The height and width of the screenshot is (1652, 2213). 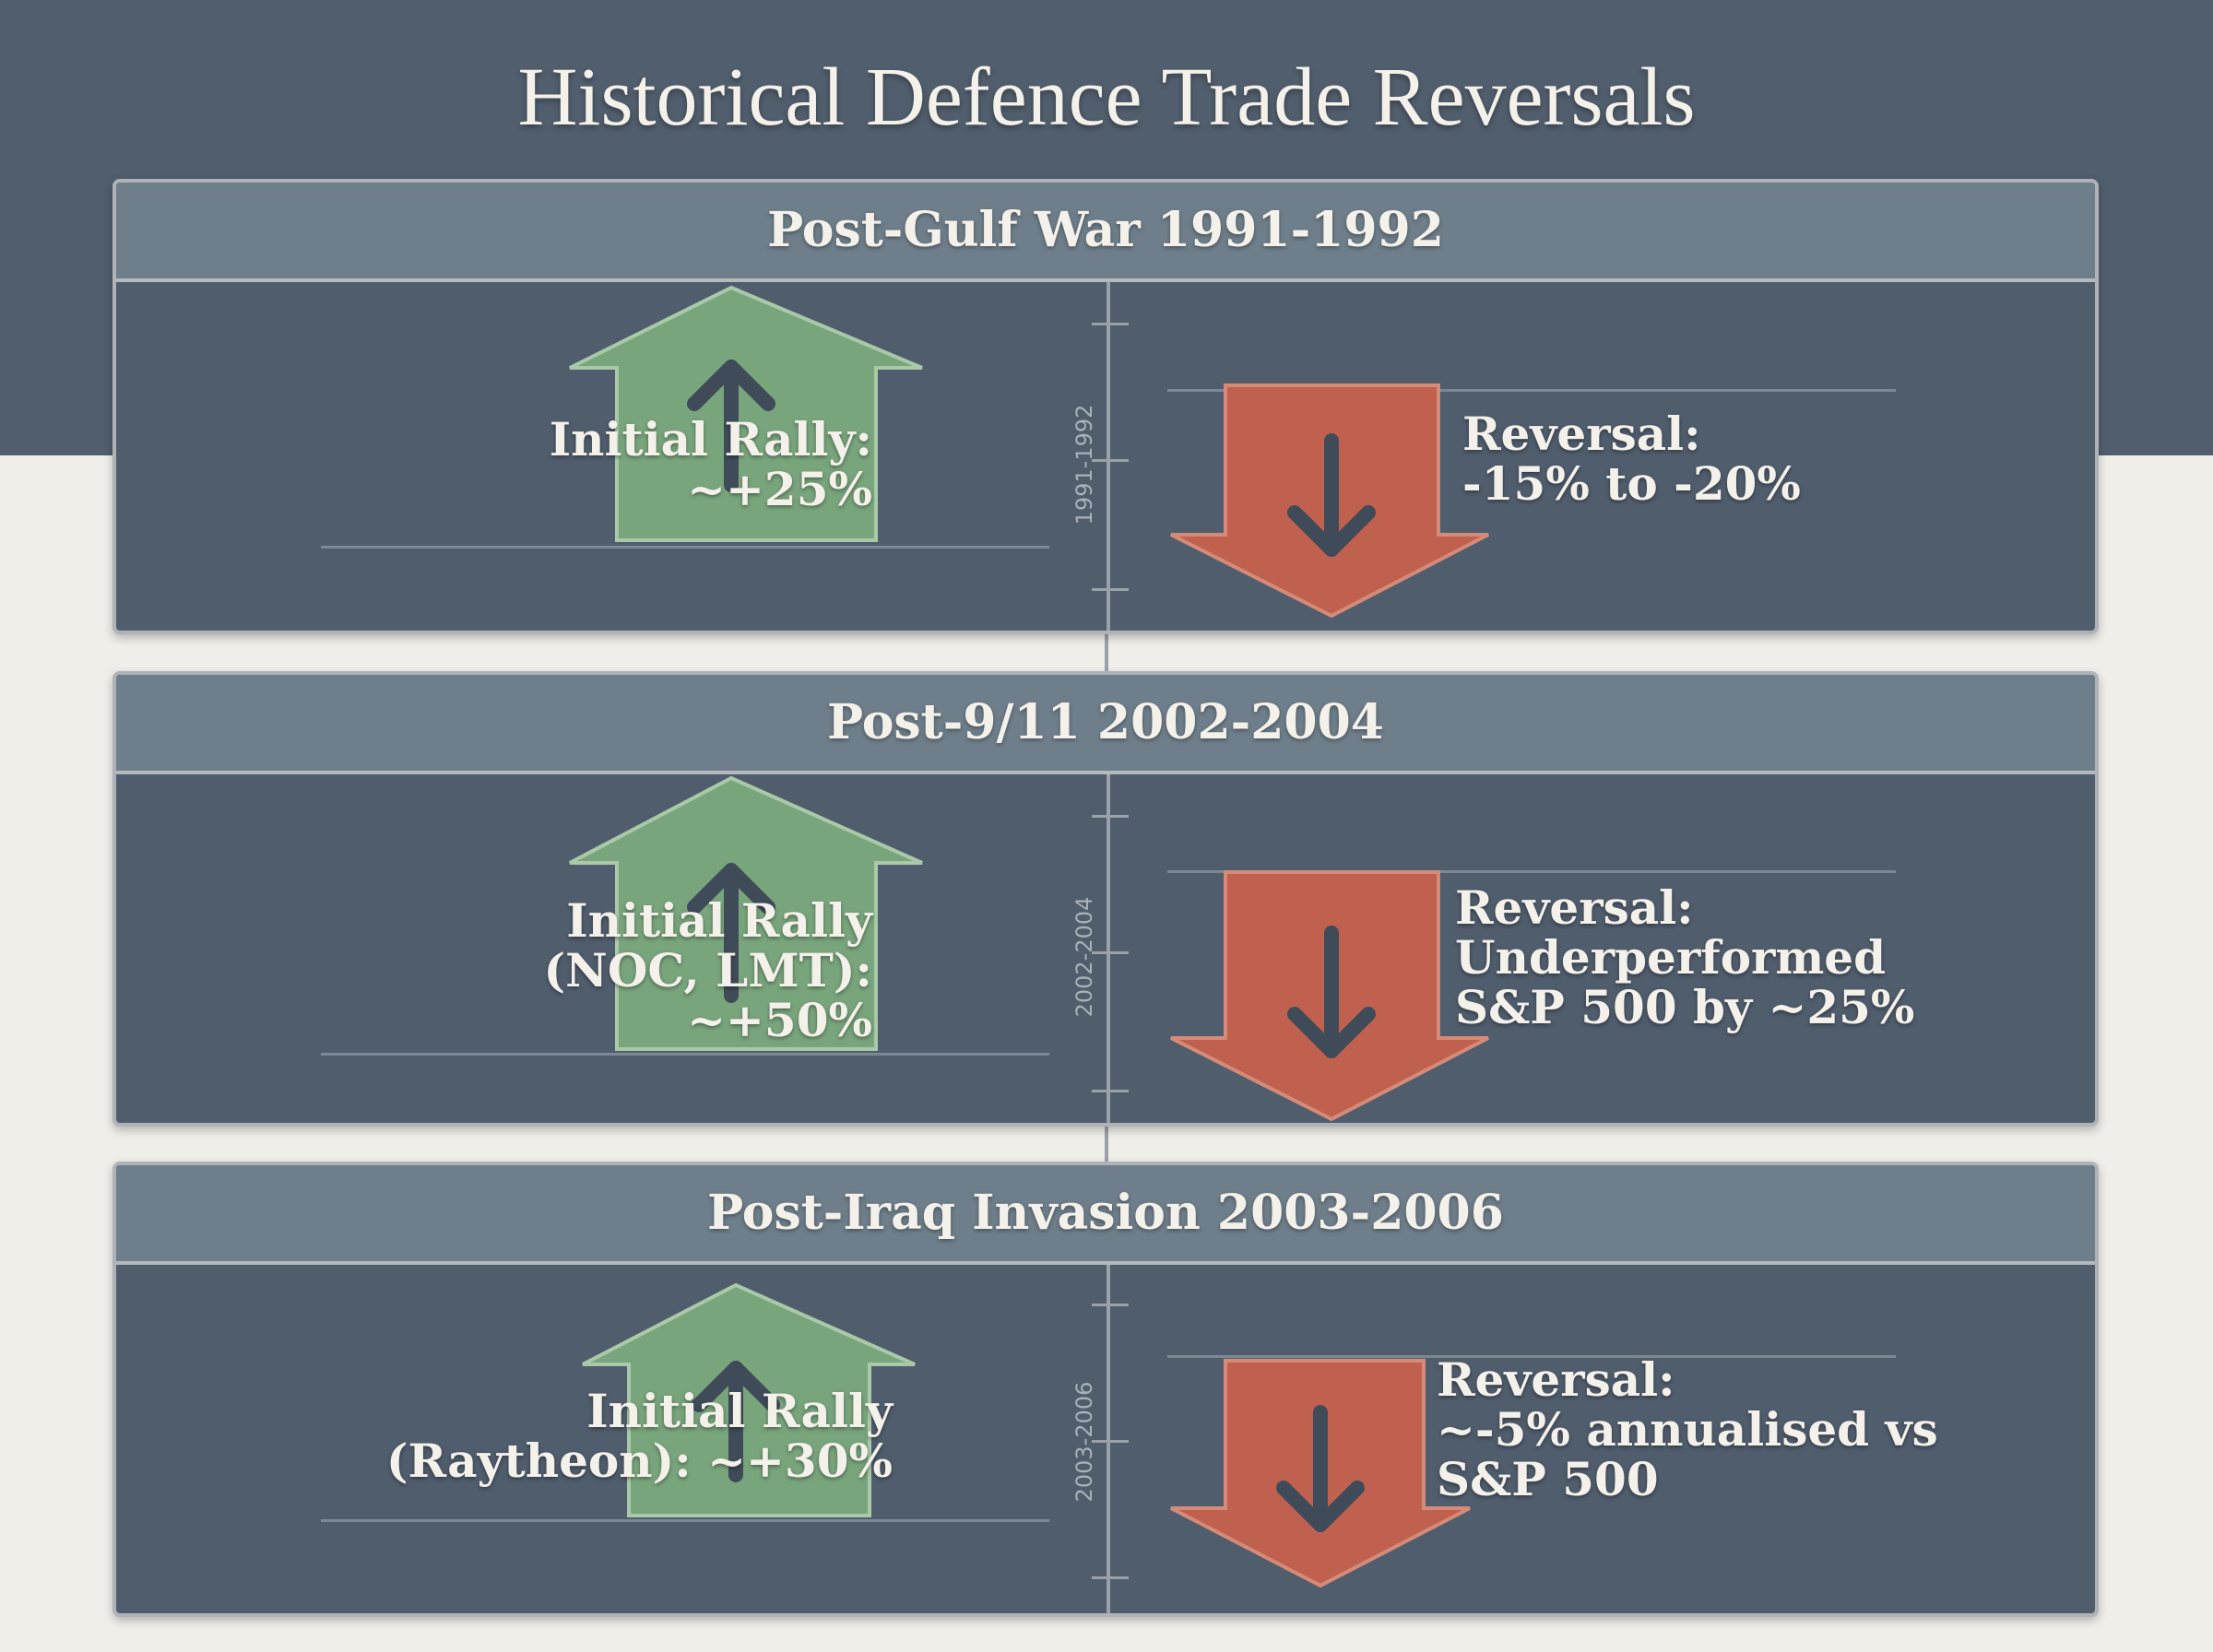 I want to click on rally-description: Initial Rally (Raytheon): ~+30%, so click(x=560, y=1436).